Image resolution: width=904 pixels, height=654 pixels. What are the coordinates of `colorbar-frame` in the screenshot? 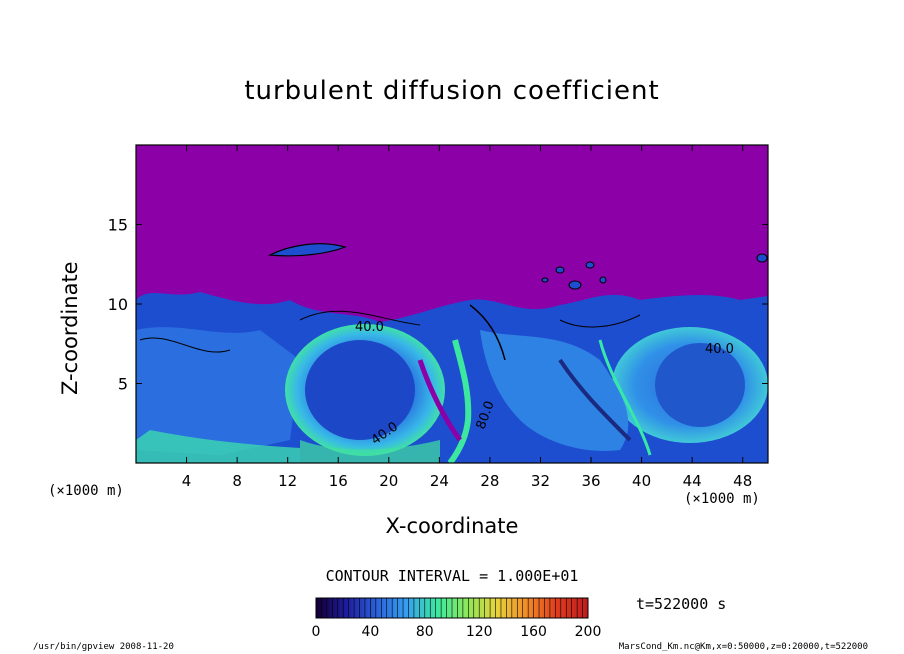 It's located at (452, 608).